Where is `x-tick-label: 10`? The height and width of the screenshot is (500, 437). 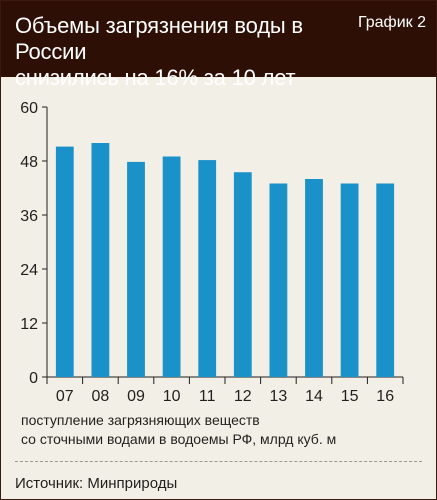 x-tick-label: 10 is located at coordinates (172, 396).